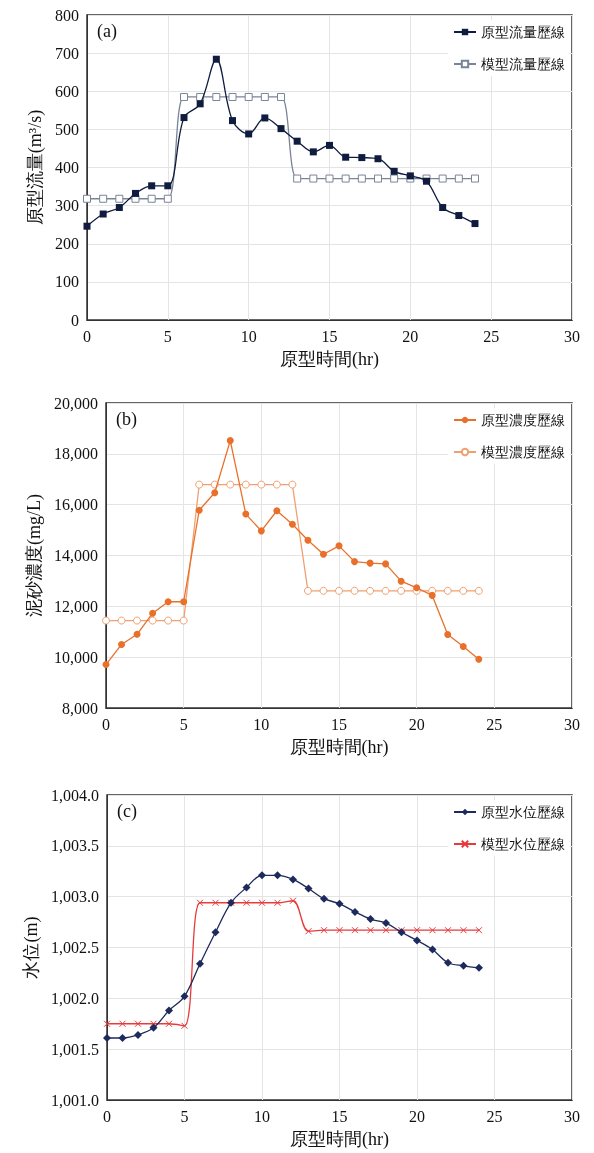 The width and height of the screenshot is (594, 1153). Describe the element at coordinates (67, 244) in the screenshot. I see `y-tick-label: 200` at that location.